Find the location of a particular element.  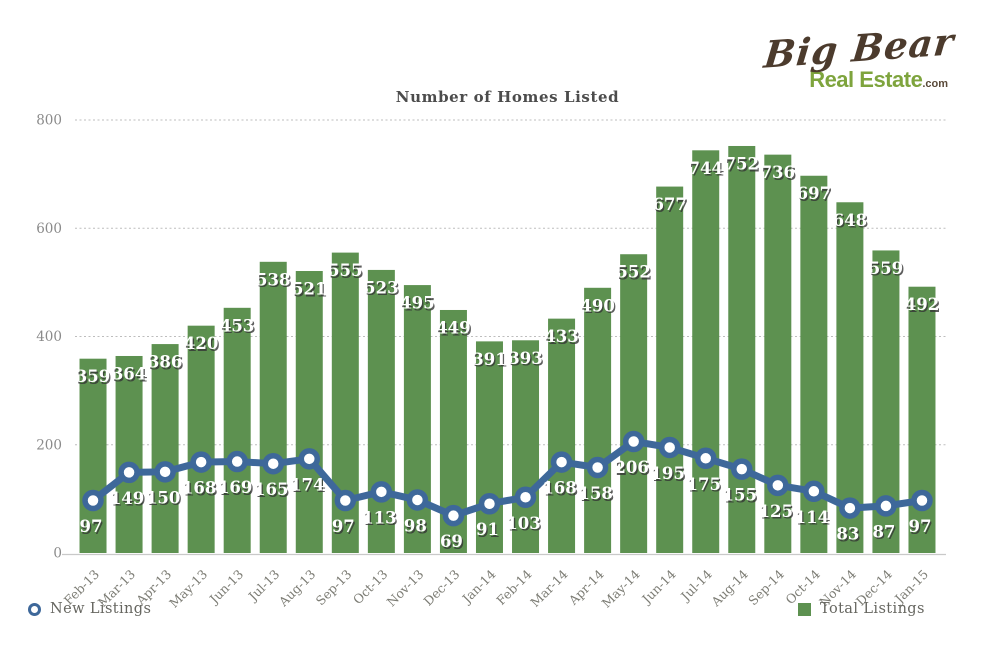

line-value-label: 83 is located at coordinates (847, 534).